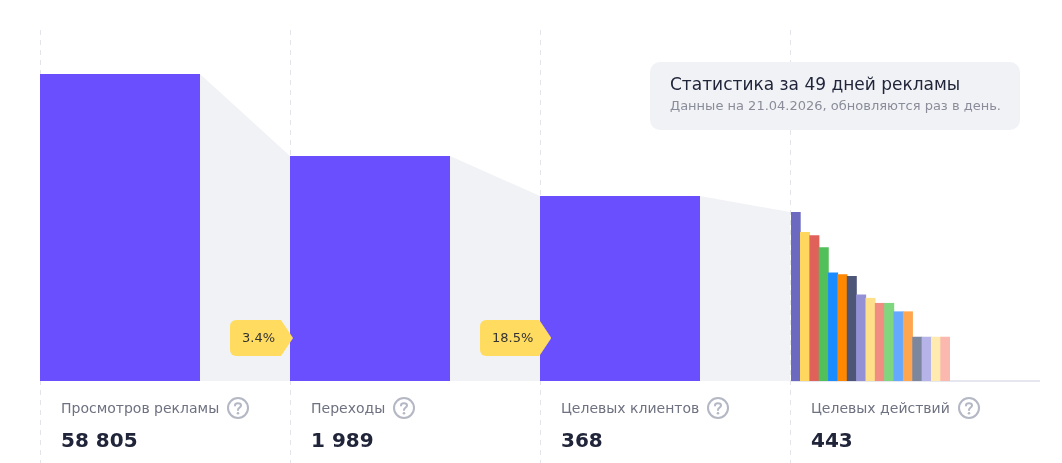  What do you see at coordinates (832, 440) in the screenshot?
I see `data-label: 443` at bounding box center [832, 440].